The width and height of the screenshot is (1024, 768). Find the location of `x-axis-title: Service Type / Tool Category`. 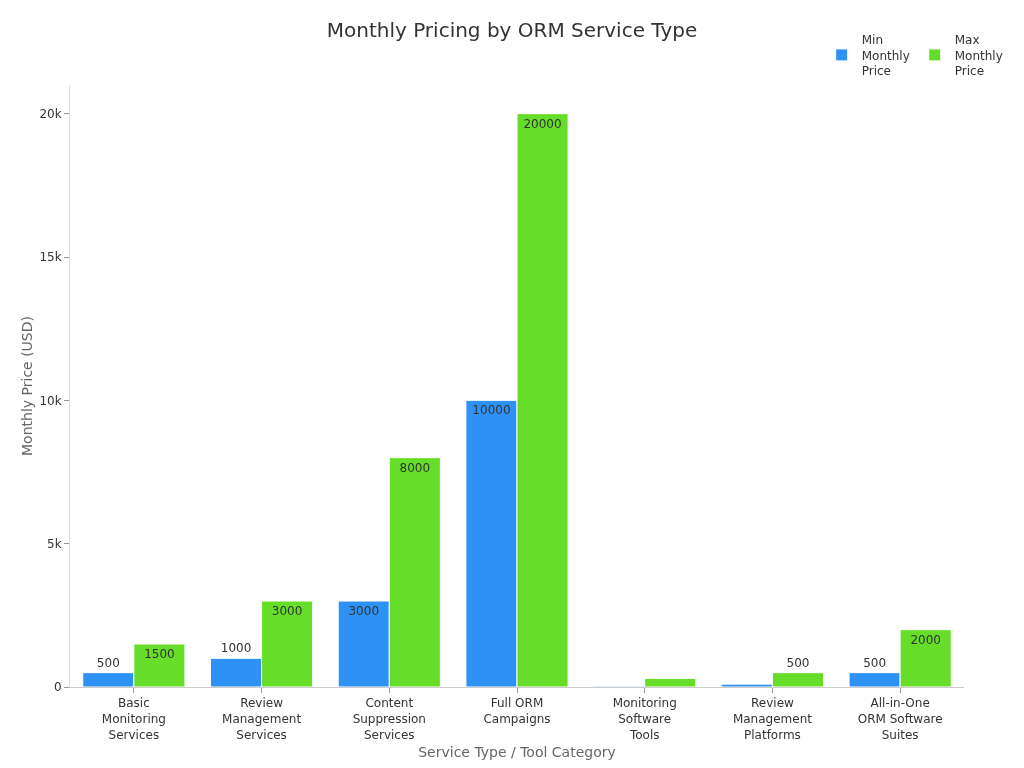

x-axis-title: Service Type / Tool Category is located at coordinates (517, 751).